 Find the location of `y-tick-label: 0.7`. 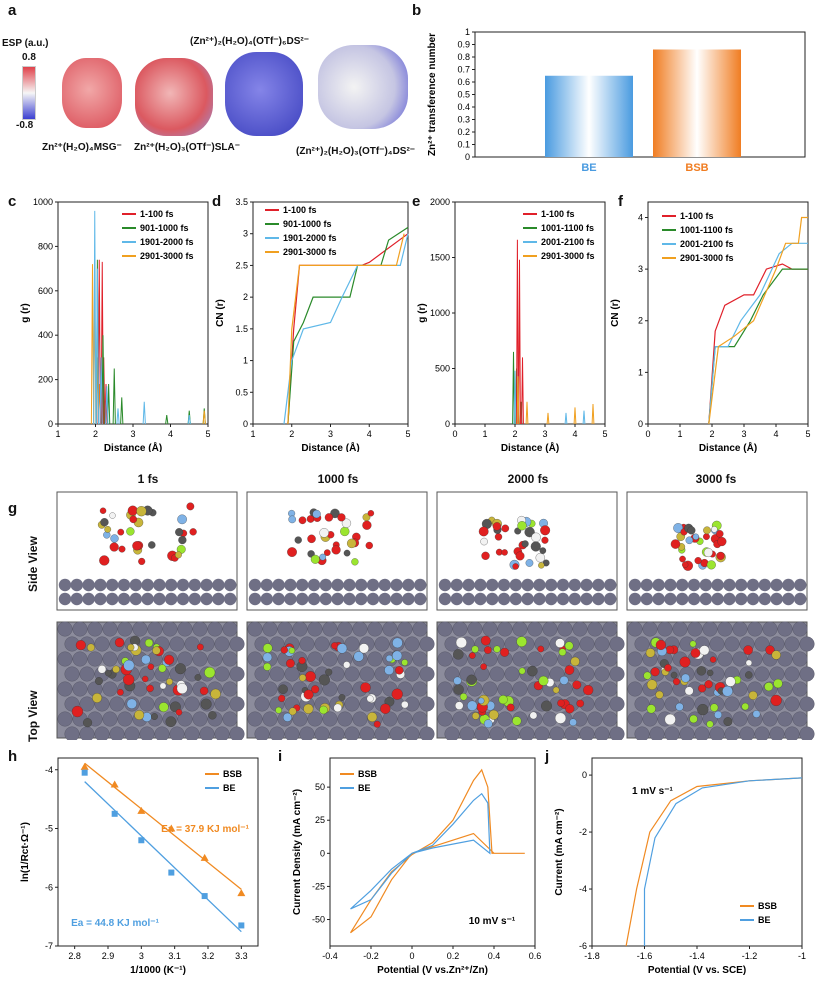

y-tick-label: 0.7 is located at coordinates (463, 70).